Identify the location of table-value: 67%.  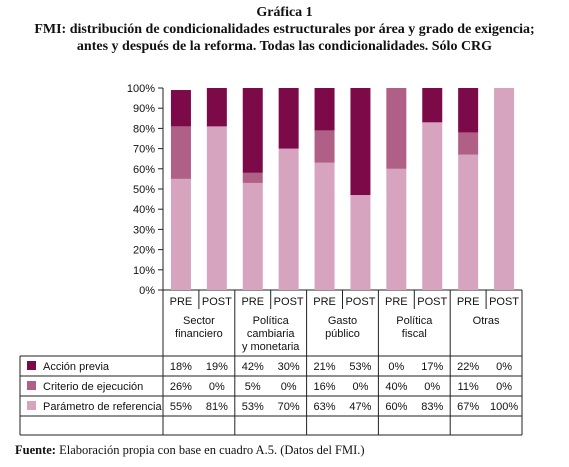
(468, 407).